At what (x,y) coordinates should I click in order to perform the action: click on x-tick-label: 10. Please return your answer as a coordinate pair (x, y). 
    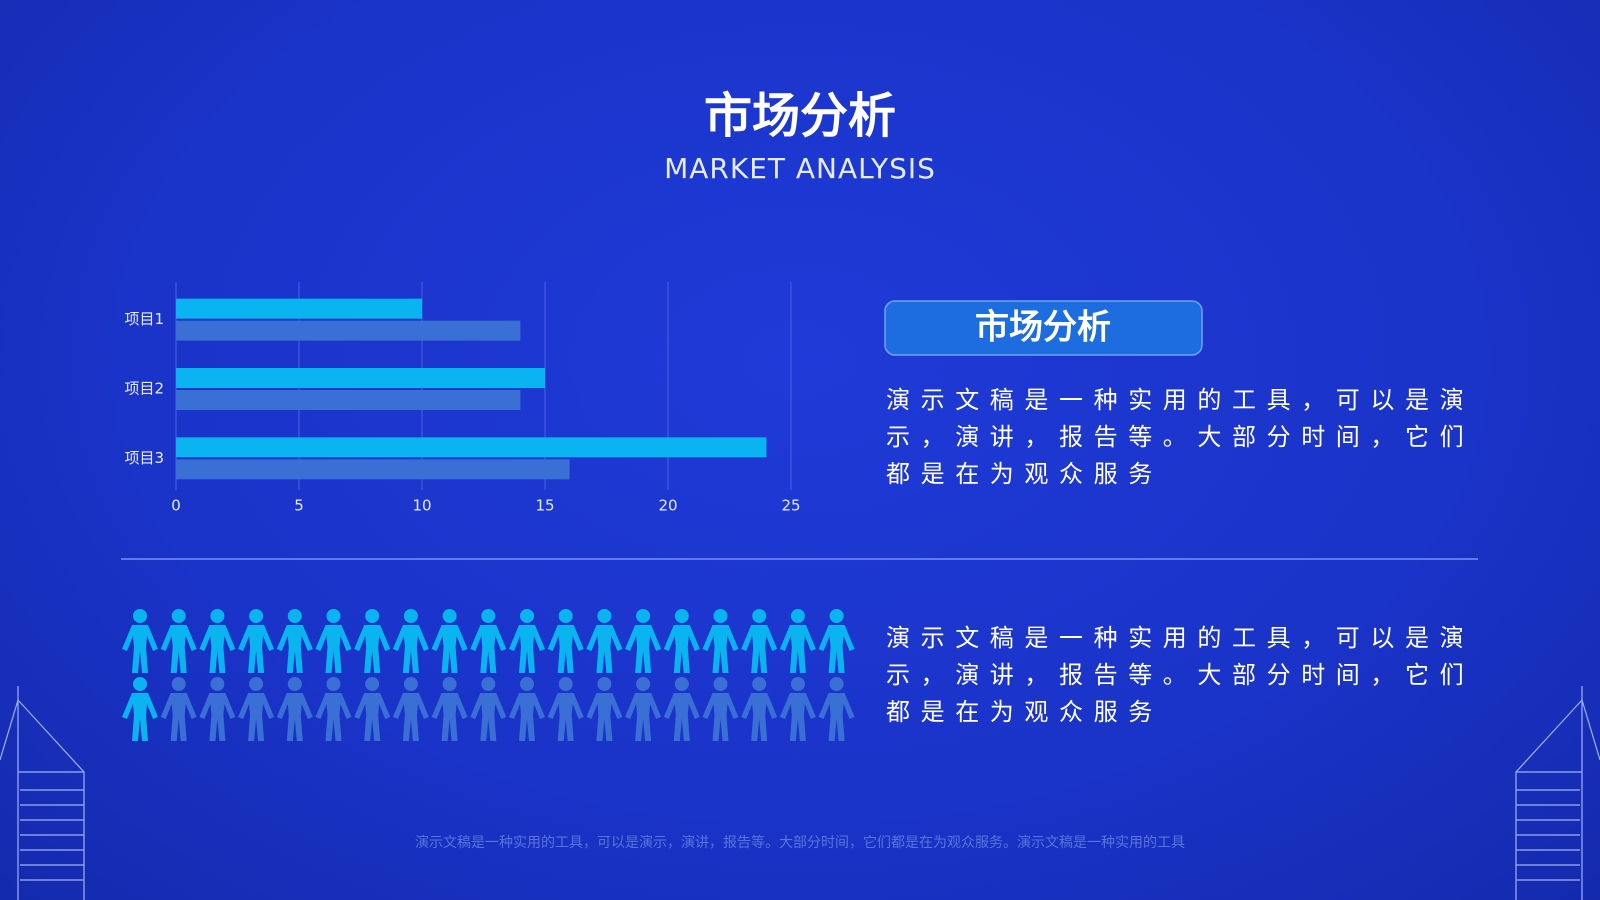
    Looking at the image, I should click on (421, 506).